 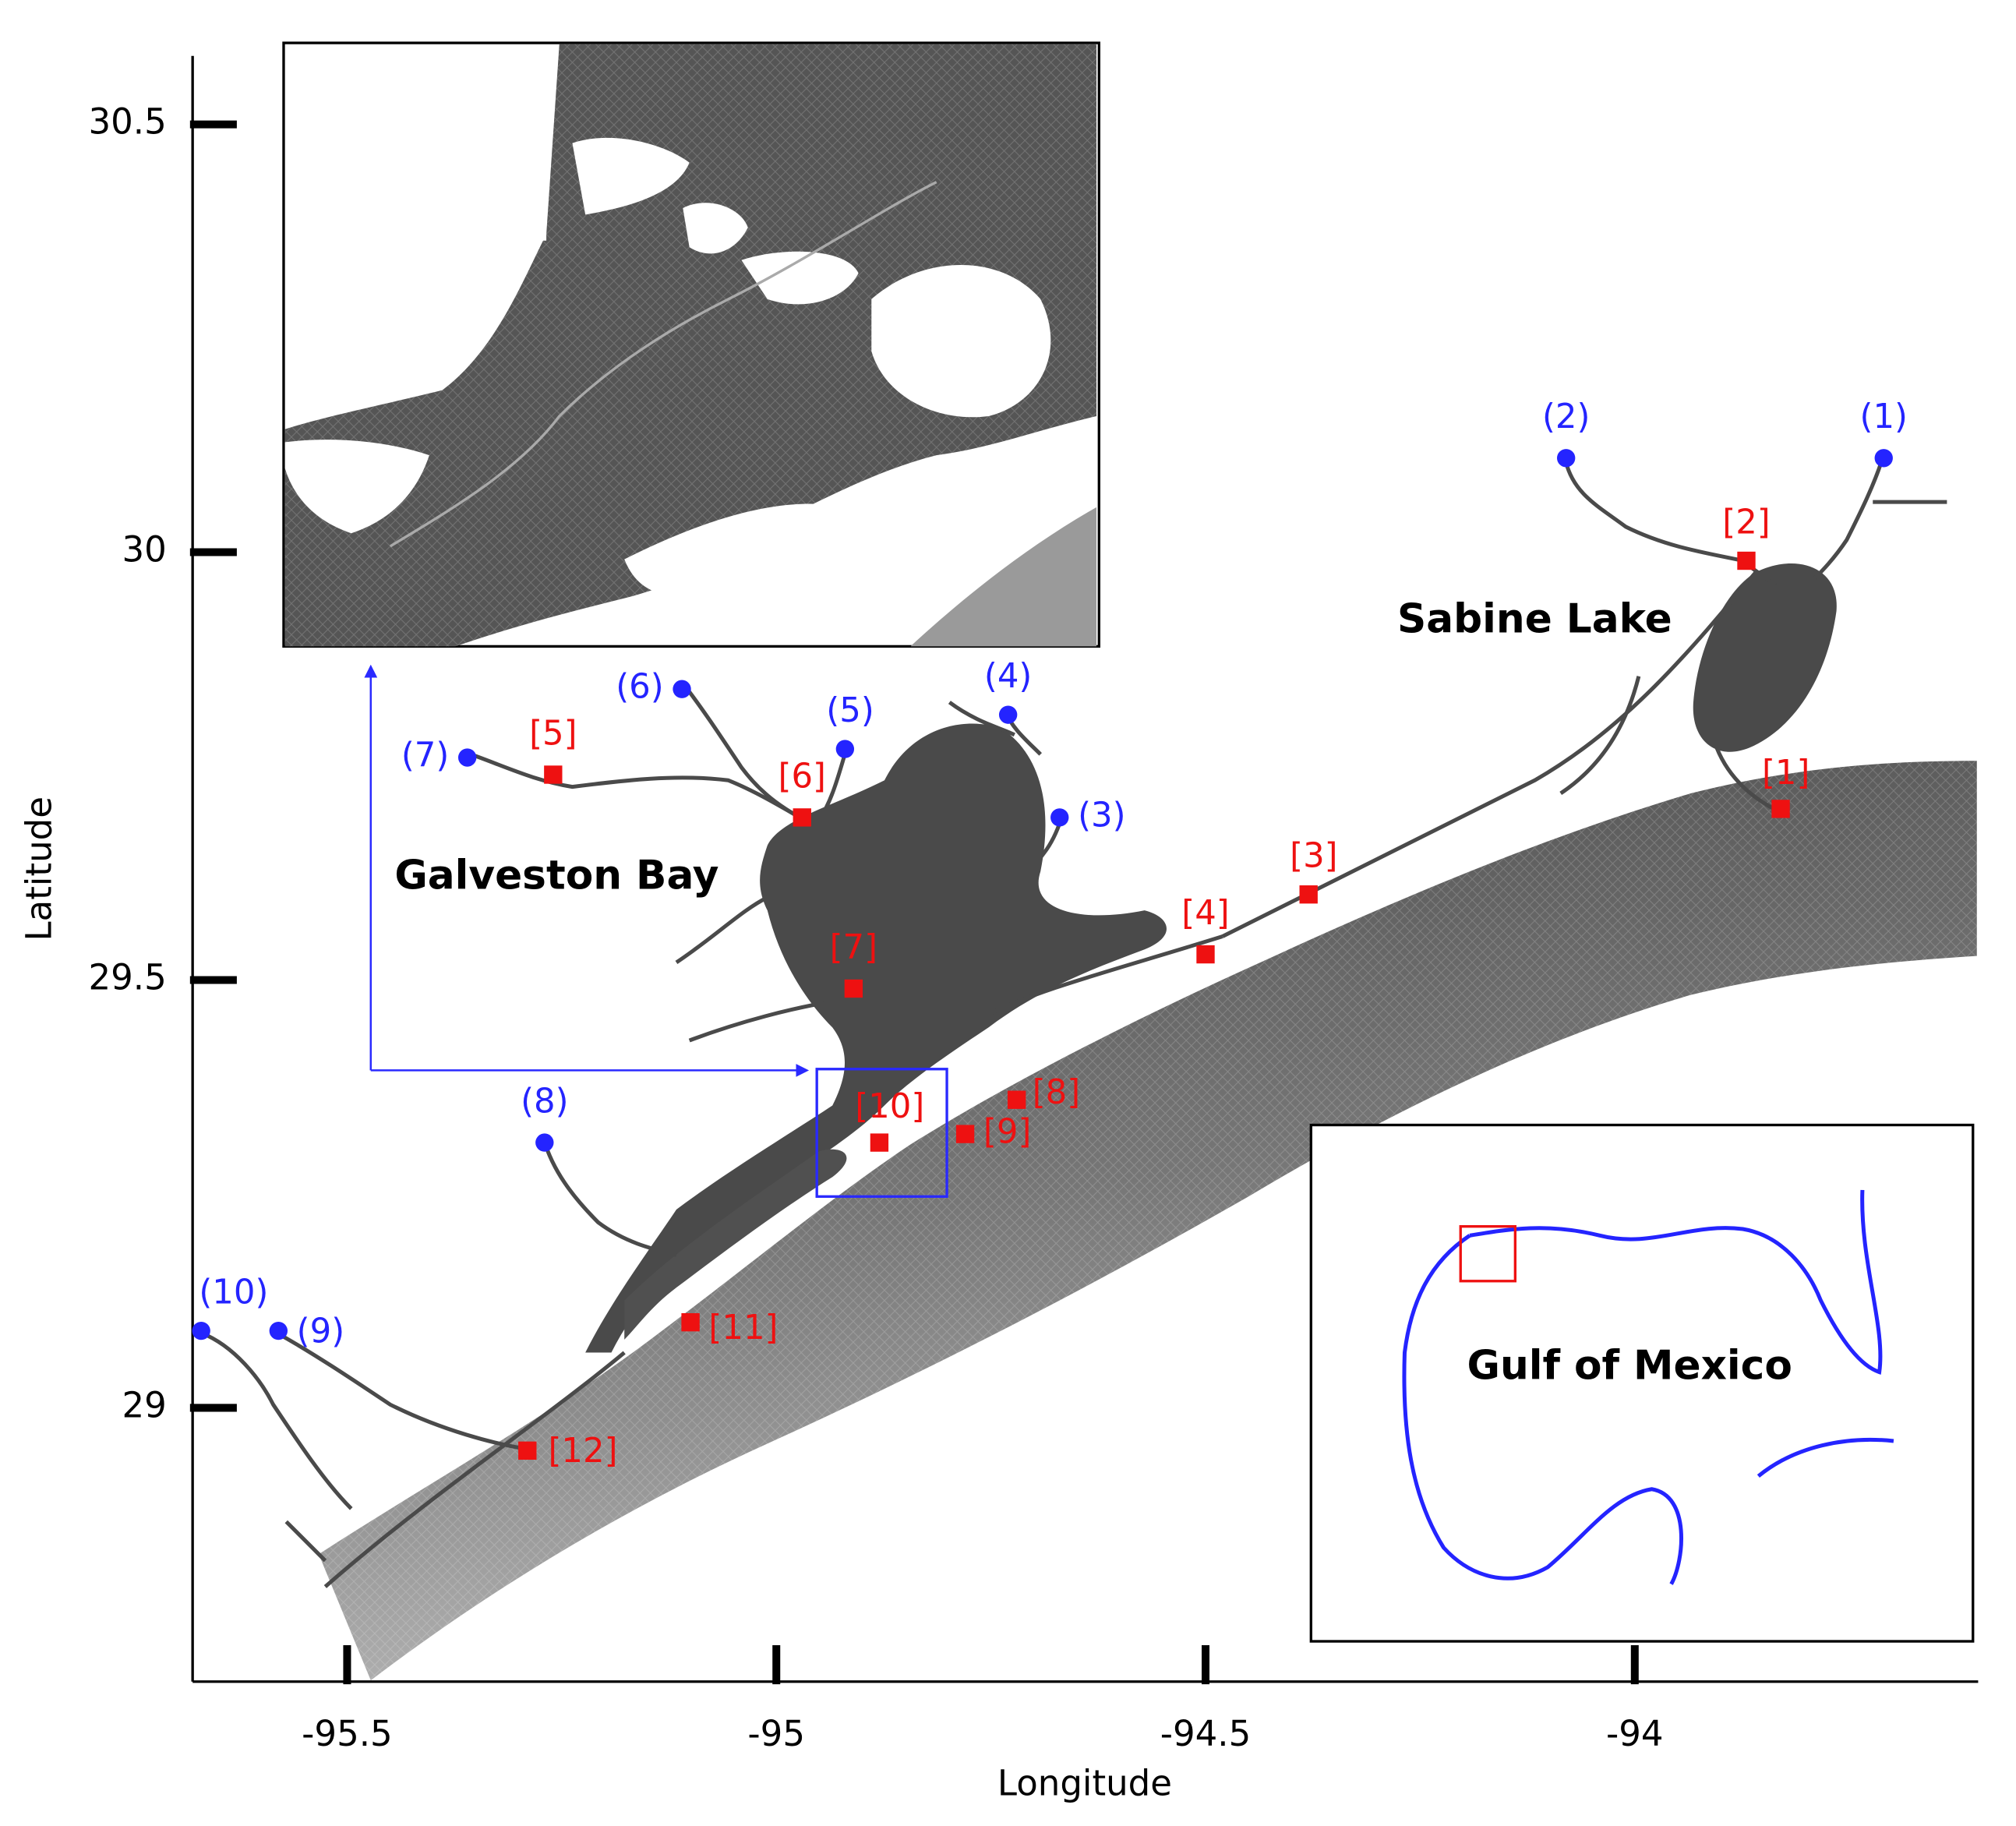 I want to click on station-label: [10], so click(x=889, y=1106).